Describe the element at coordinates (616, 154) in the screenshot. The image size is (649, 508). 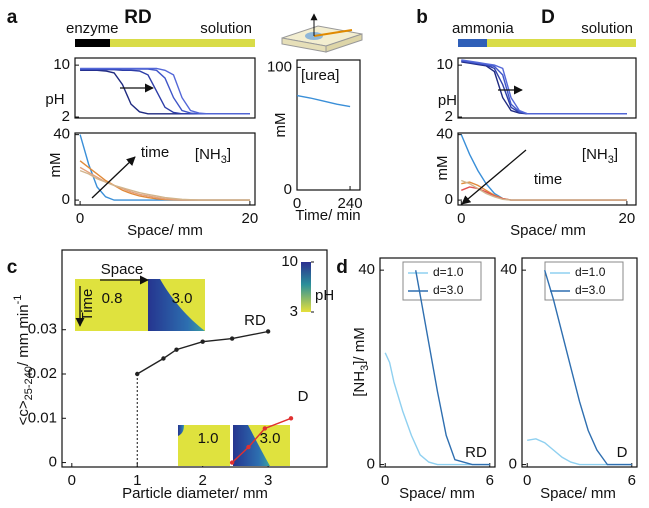
I see `annotation-part: ]` at that location.